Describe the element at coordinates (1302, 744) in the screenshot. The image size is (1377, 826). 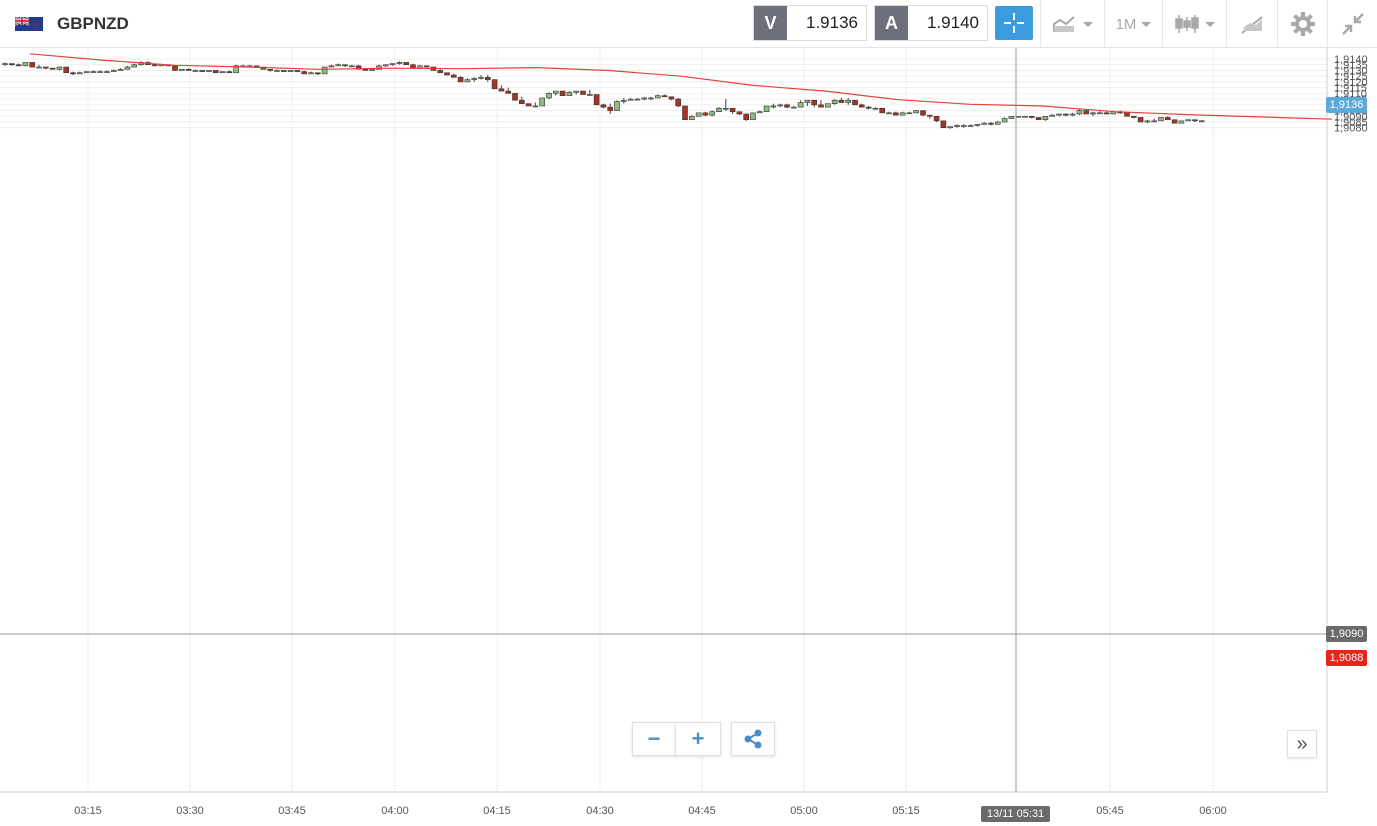
I see `scroll-right-button: »` at that location.